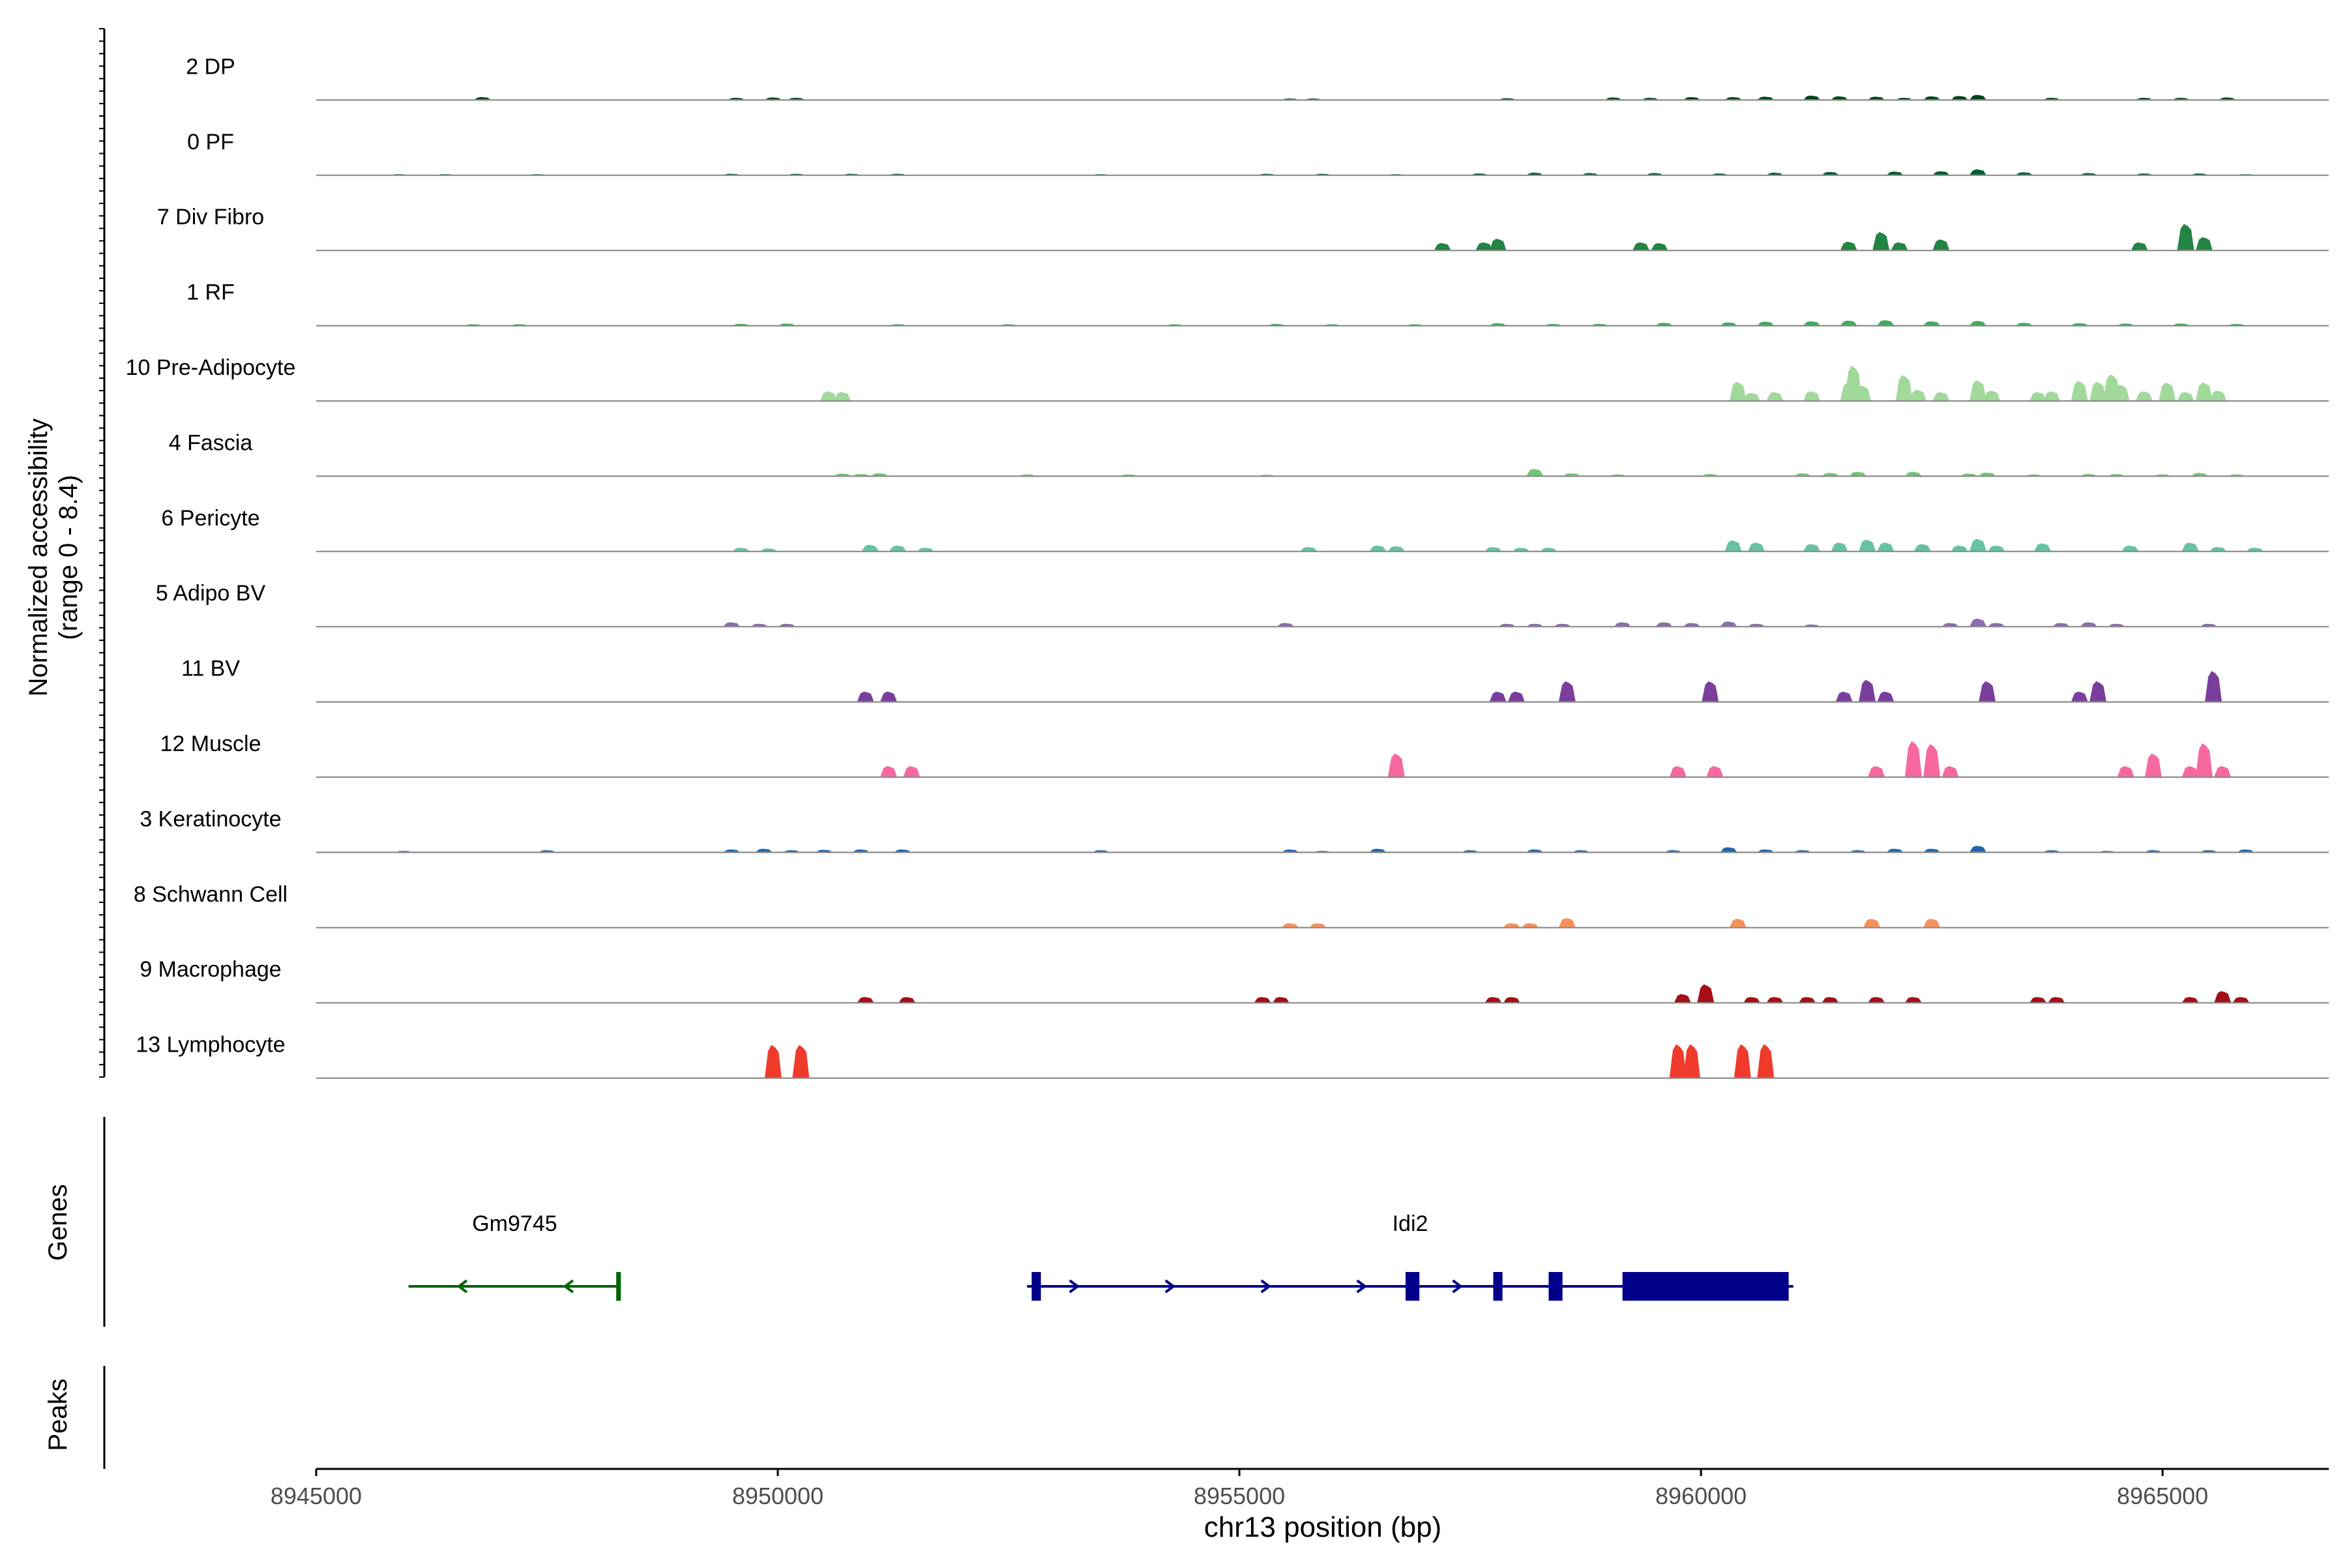  I want to click on track-2: 0 PF, so click(1258, 153).